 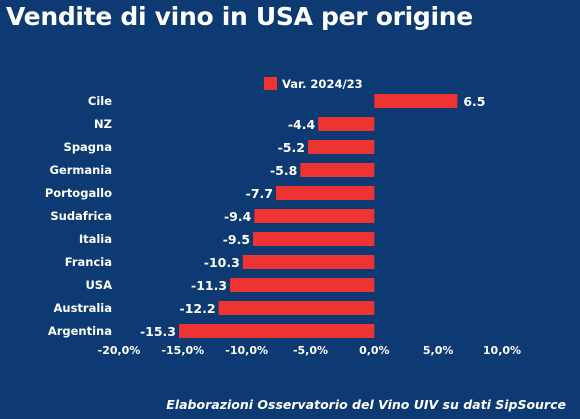 I want to click on chart-title: Vendite di vino in USA per origine, so click(x=239, y=16).